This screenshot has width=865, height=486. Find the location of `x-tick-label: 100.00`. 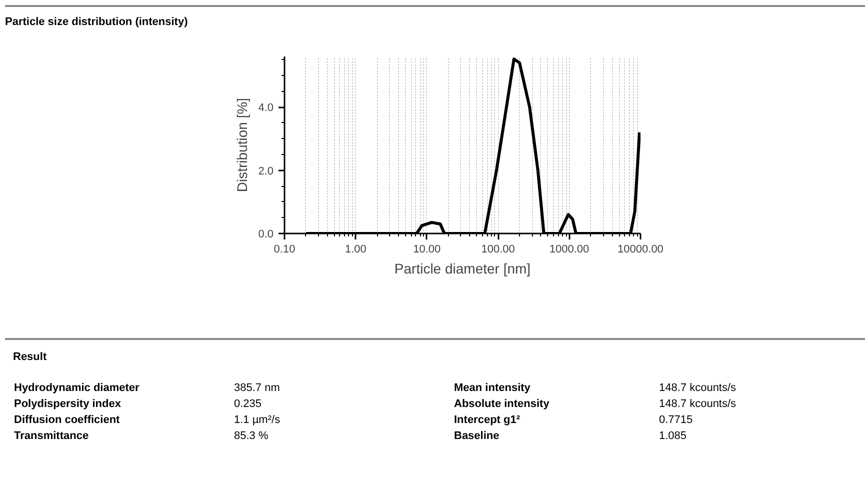

x-tick-label: 100.00 is located at coordinates (498, 250).